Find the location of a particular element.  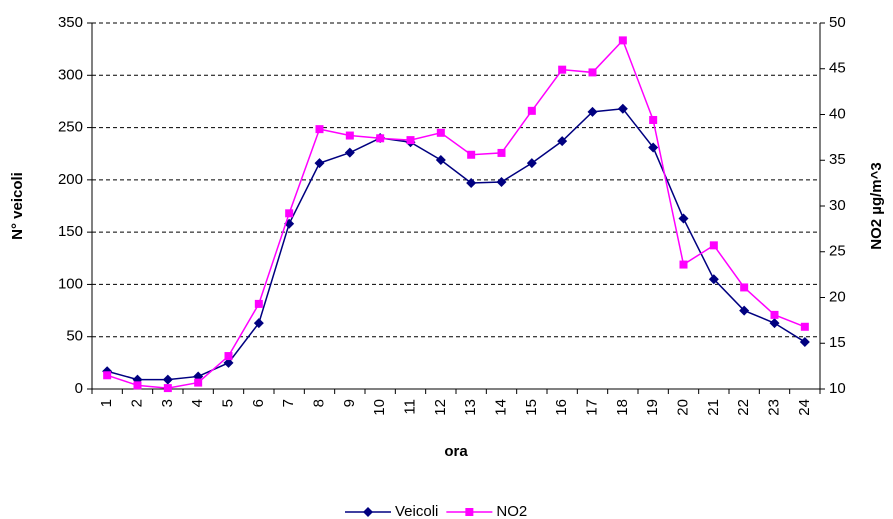

y-tick-label: 50 is located at coordinates (74, 336).